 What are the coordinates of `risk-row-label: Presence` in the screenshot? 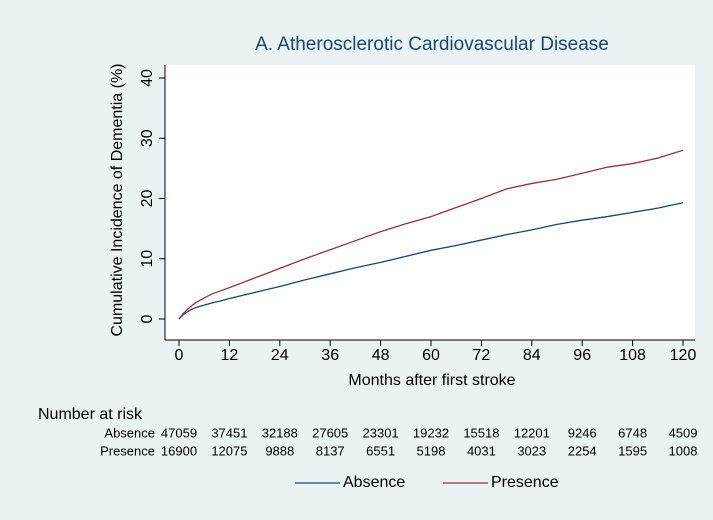 It's located at (127, 450).